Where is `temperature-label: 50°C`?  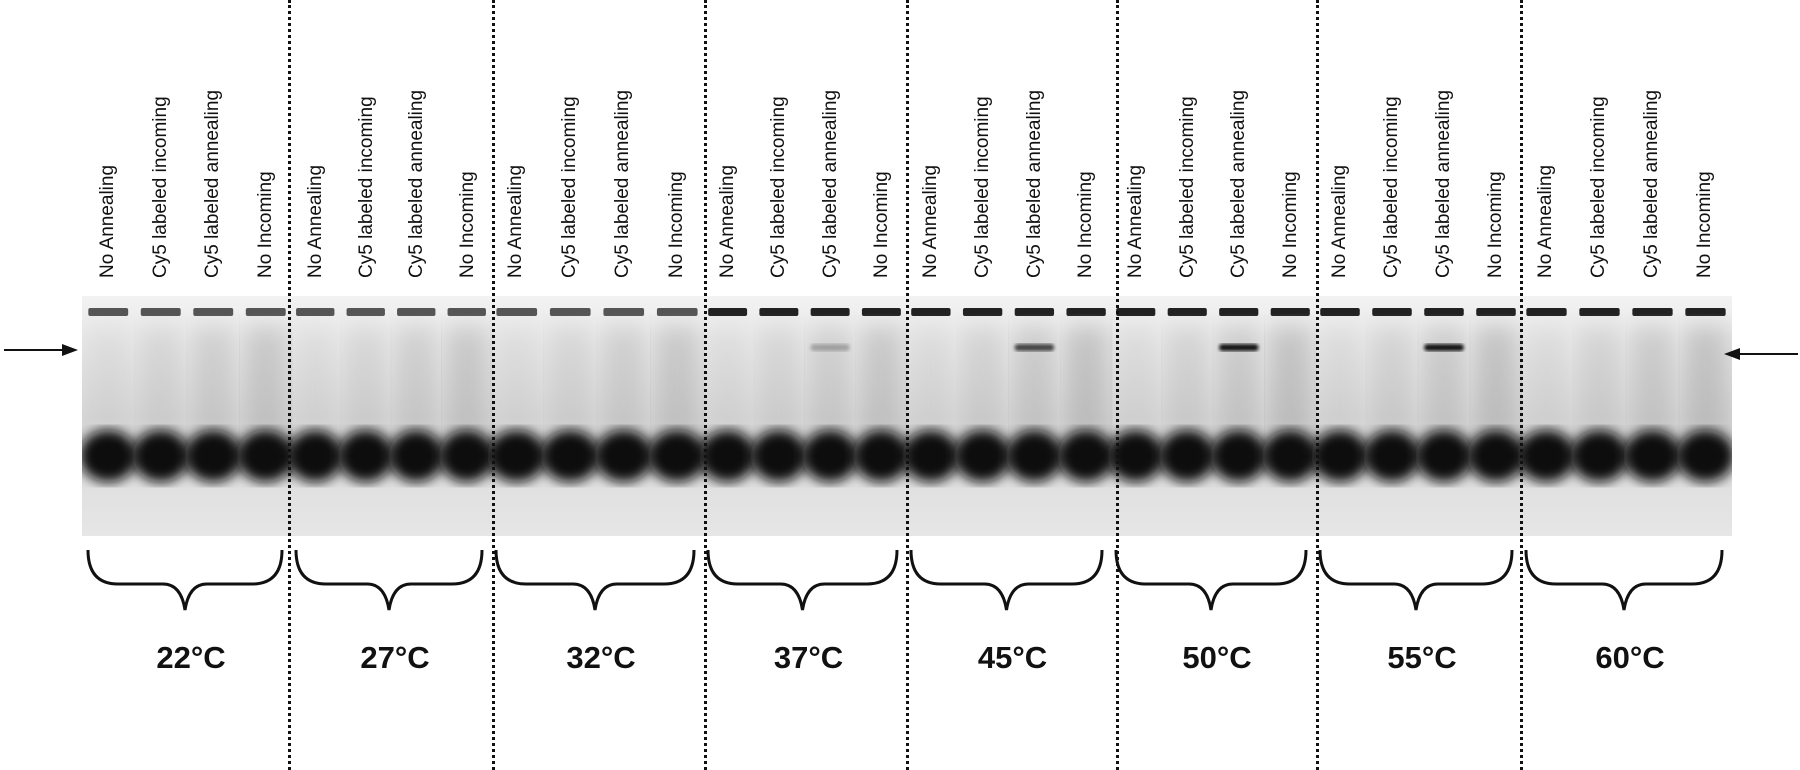
temperature-label: 50°C is located at coordinates (1217, 657).